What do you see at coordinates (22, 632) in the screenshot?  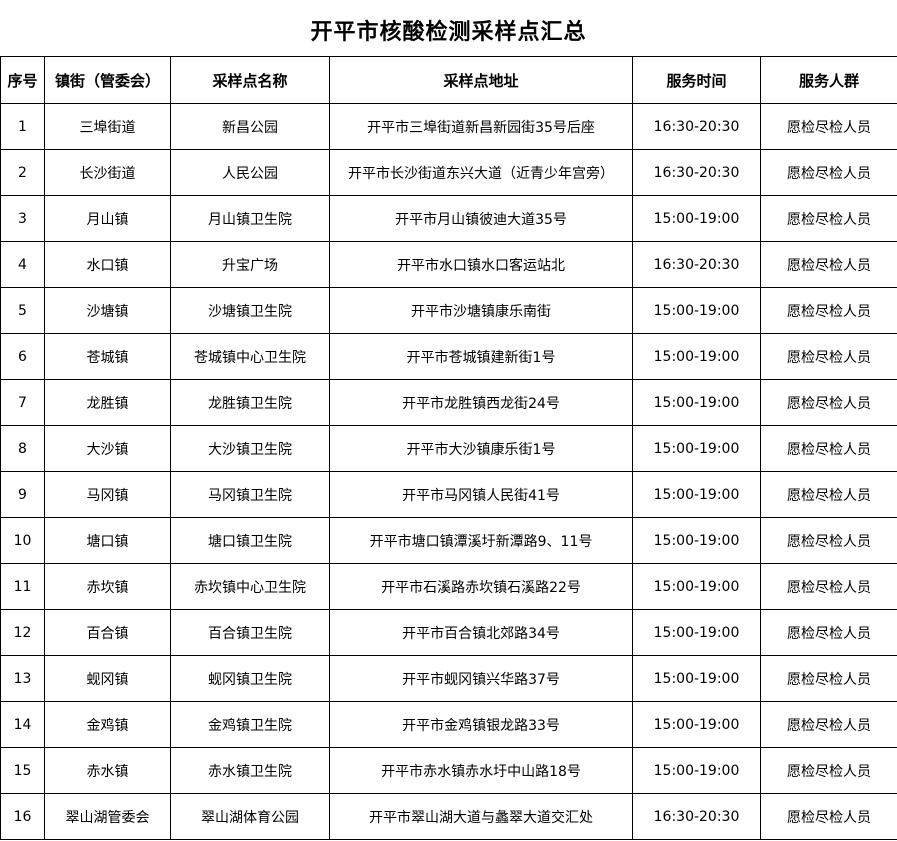 I see `cell-index: 12` at bounding box center [22, 632].